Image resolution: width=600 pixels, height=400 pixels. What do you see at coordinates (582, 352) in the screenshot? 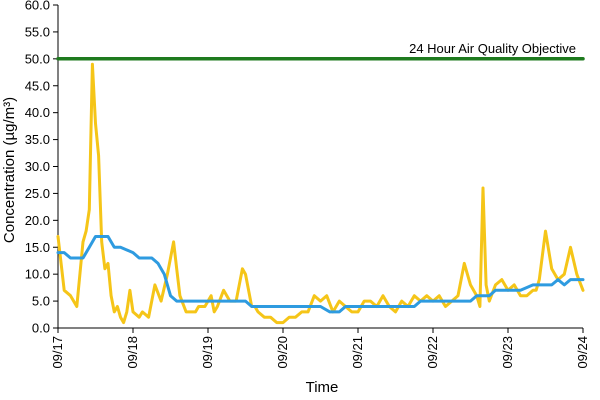
I see `x-tick-label: 09/24` at bounding box center [582, 352].